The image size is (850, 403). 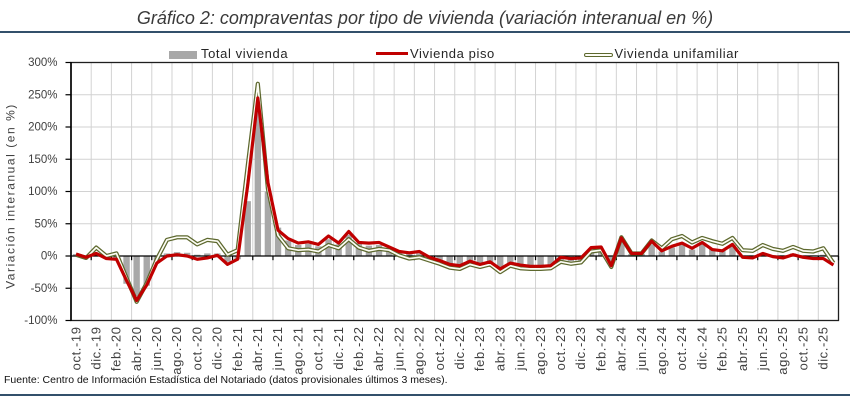 What do you see at coordinates (277, 348) in the screenshot?
I see `svg-text: jun.-21` at bounding box center [277, 348].